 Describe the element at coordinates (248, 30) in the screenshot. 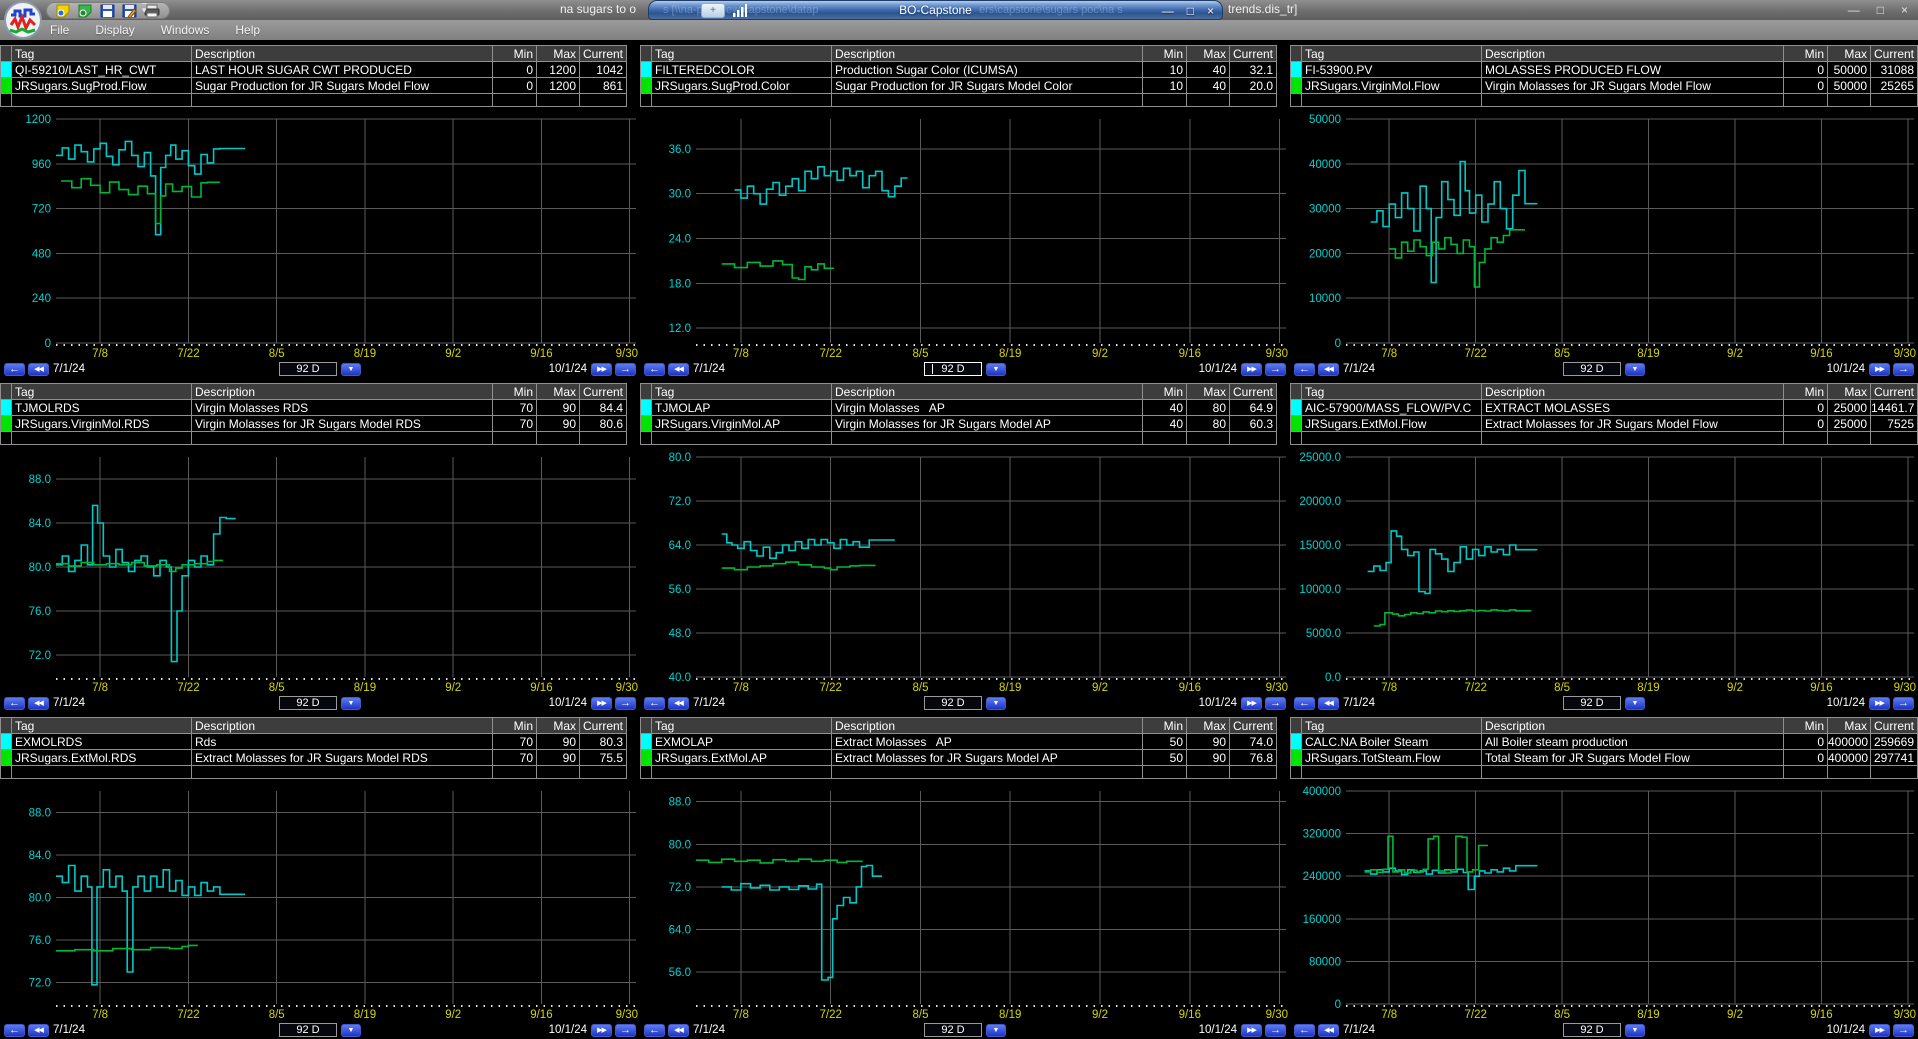

I see `menu-help: Help` at that location.